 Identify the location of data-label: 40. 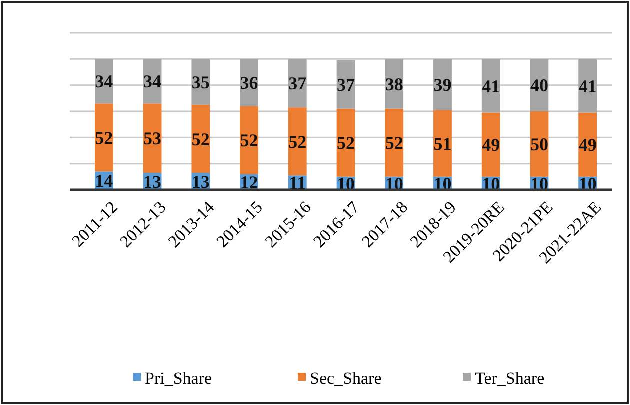
(539, 86).